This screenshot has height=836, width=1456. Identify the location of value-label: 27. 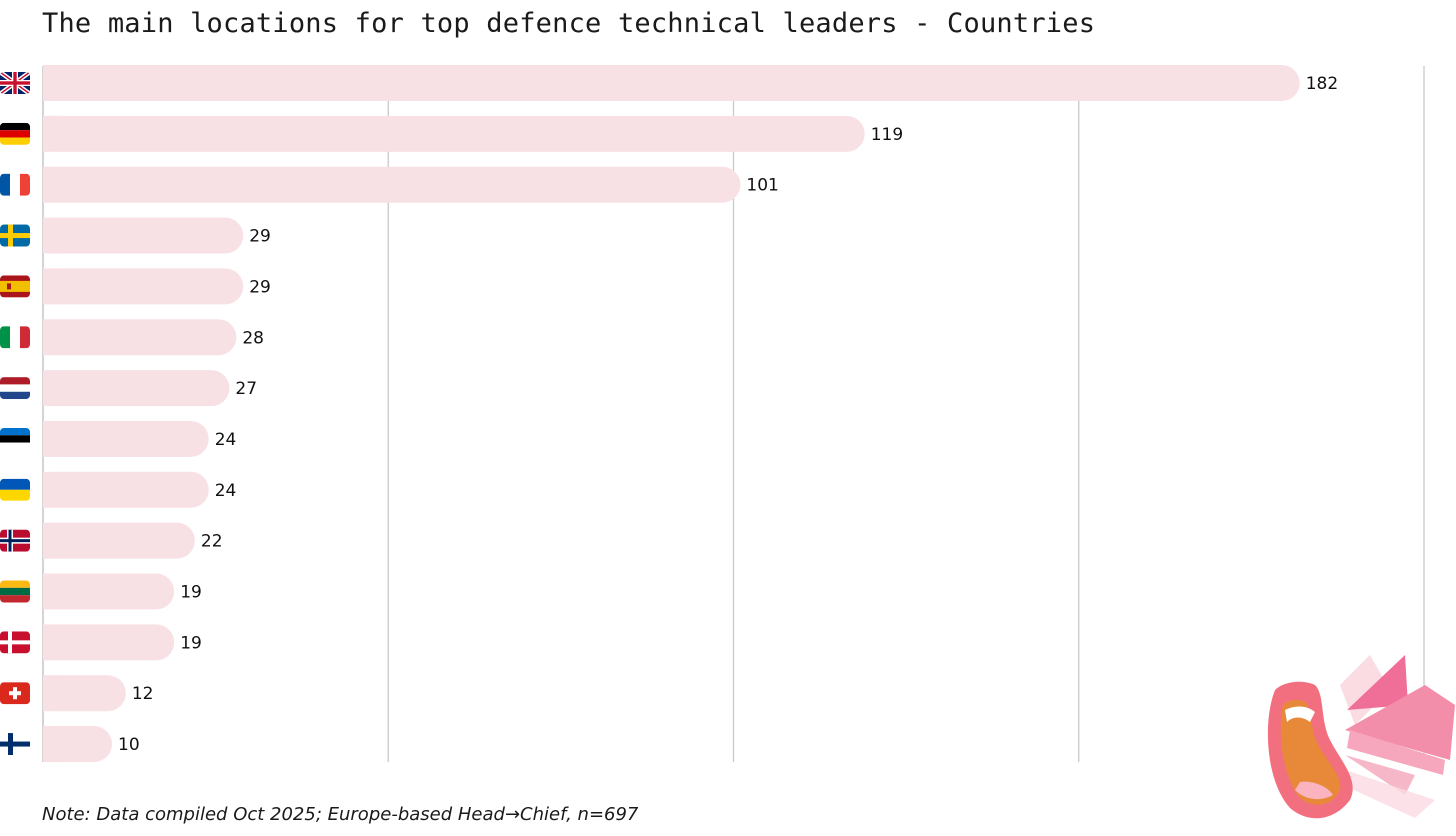
(246, 389).